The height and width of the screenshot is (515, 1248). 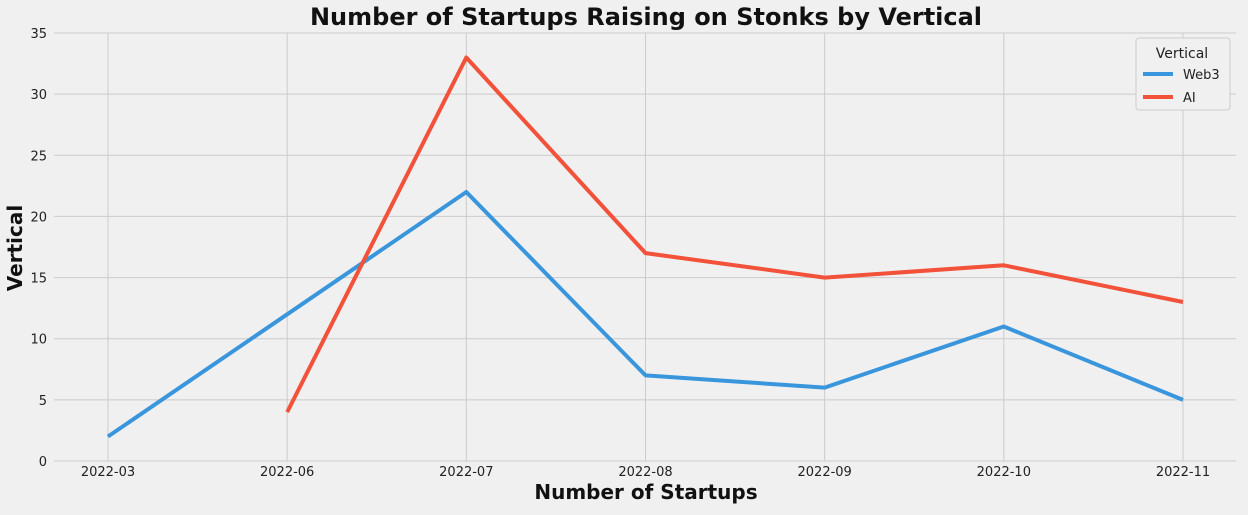 What do you see at coordinates (38, 279) in the screenshot?
I see `y-tick-label: 15` at bounding box center [38, 279].